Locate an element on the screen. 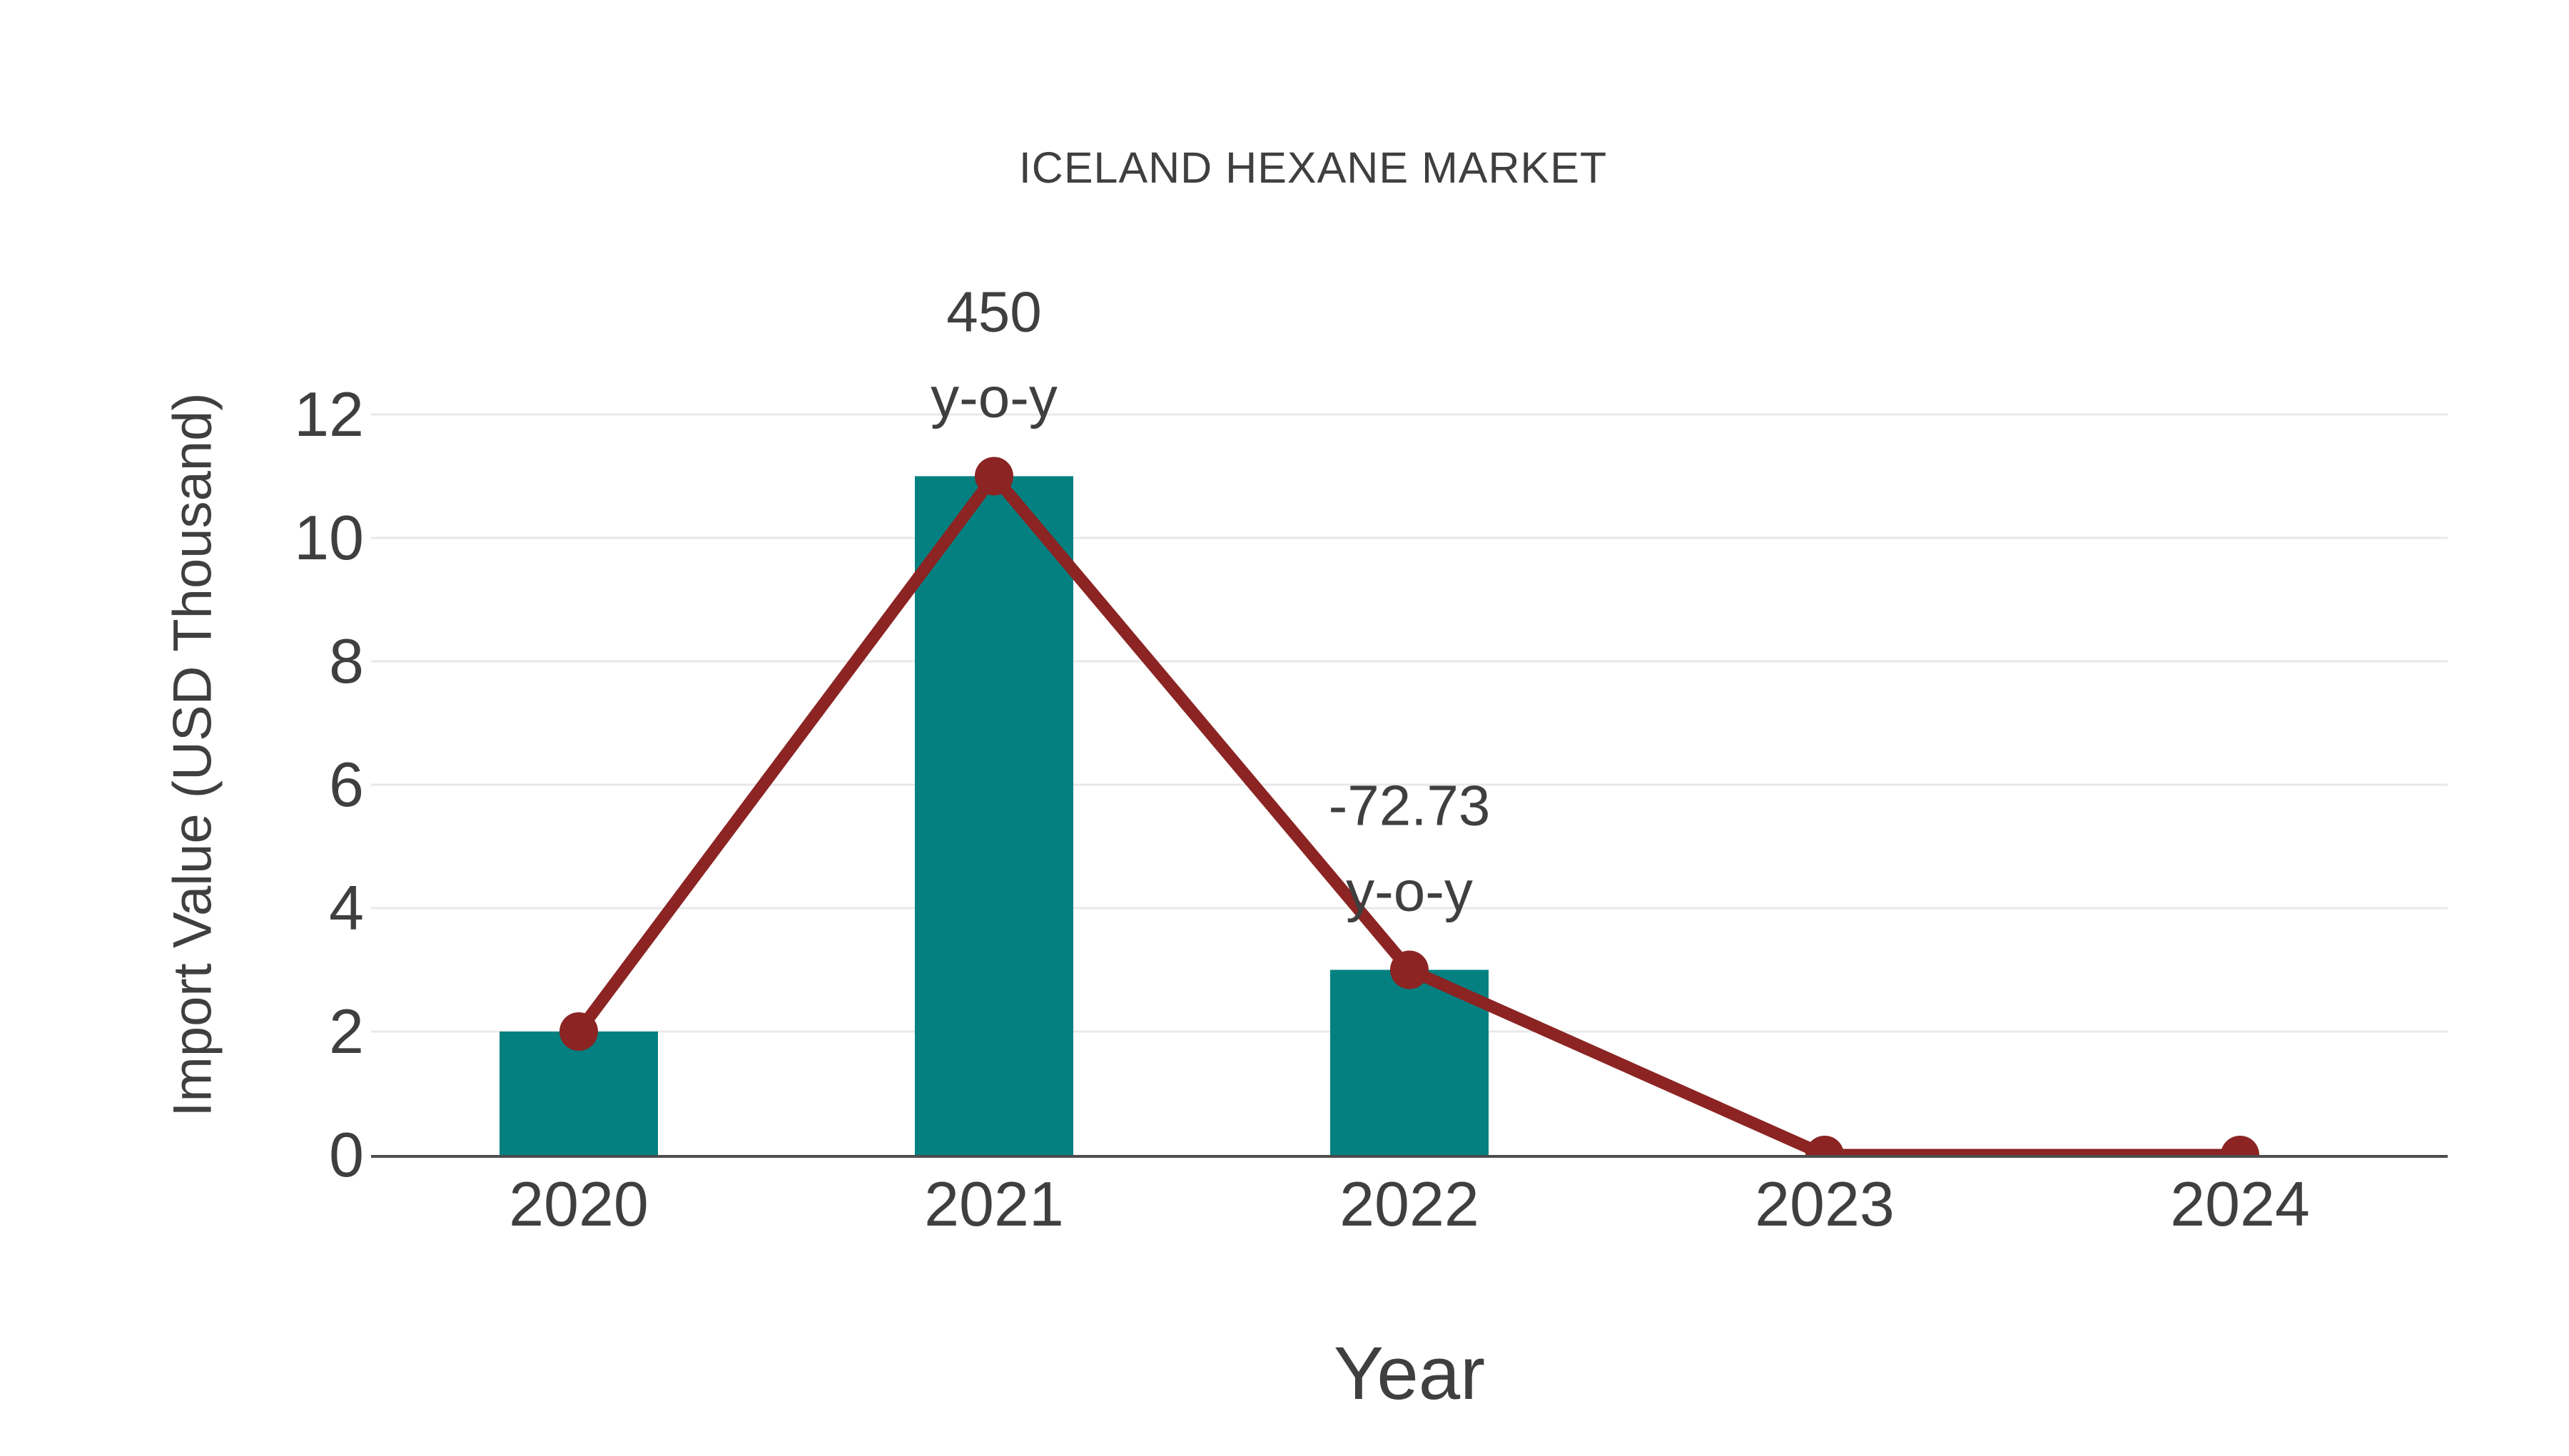 This screenshot has width=2569, height=1456. y-tick-label: 6 is located at coordinates (346, 784).